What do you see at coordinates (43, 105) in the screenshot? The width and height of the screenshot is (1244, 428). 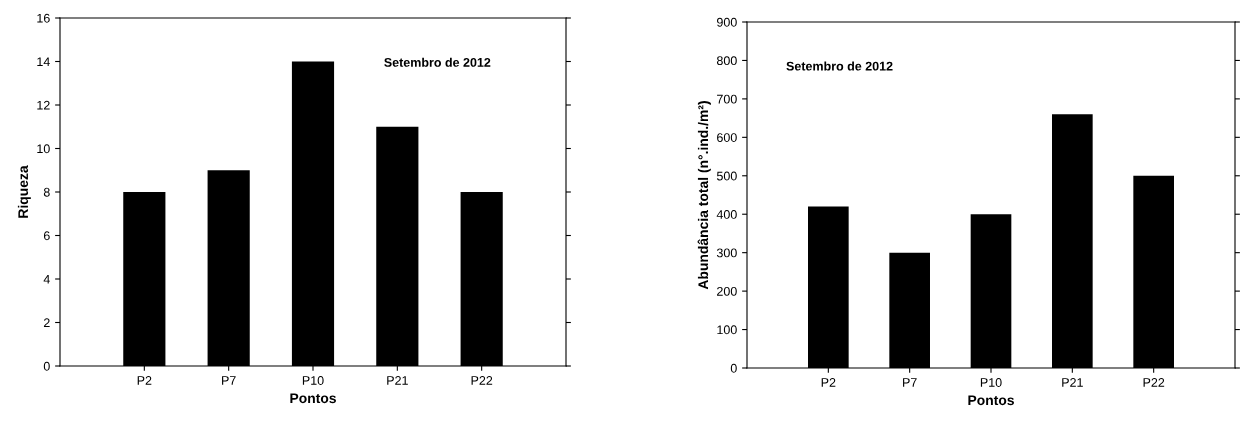 I see `y-tick-label: 12` at bounding box center [43, 105].